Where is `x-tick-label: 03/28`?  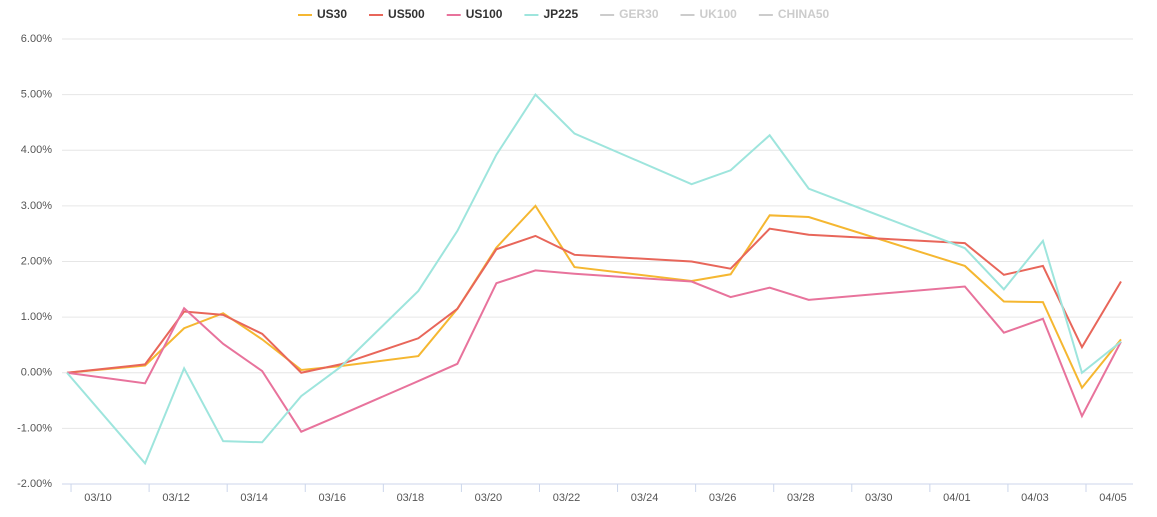
x-tick-label: 03/28 is located at coordinates (801, 498).